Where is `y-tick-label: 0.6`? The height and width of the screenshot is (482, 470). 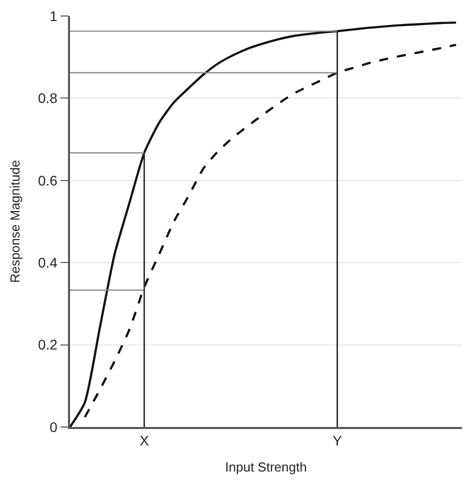 y-tick-label: 0.6 is located at coordinates (48, 180).